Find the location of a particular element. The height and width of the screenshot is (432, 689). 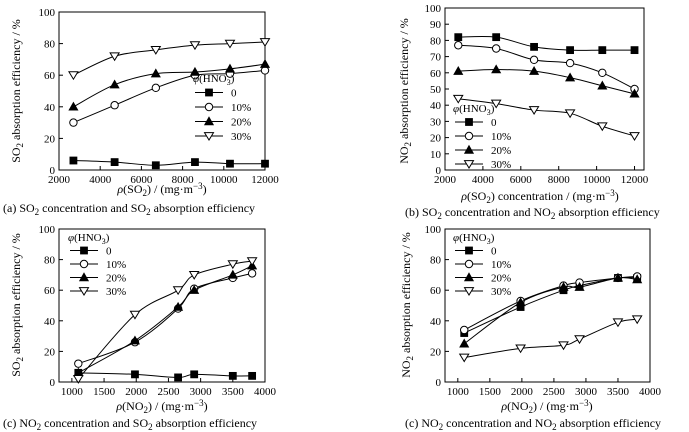

series-10% is located at coordinates (546, 67).